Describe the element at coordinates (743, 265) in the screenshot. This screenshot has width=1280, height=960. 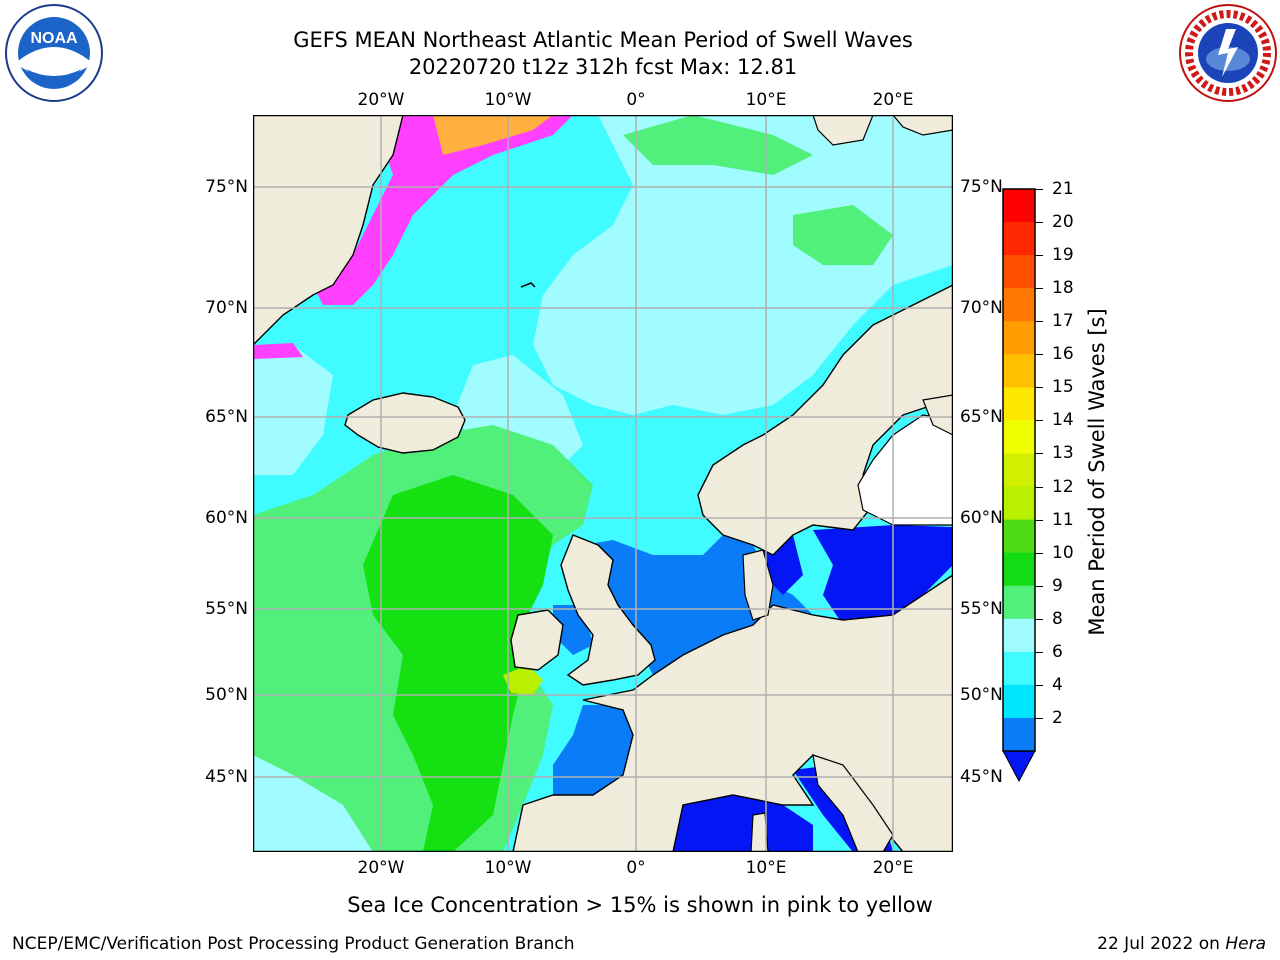
I see `light-cyan-region` at that location.